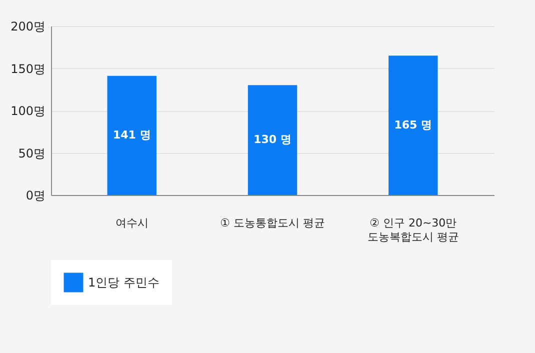 This screenshot has width=535, height=353. Describe the element at coordinates (32, 153) in the screenshot. I see `y-tick-label: 50명` at that location.